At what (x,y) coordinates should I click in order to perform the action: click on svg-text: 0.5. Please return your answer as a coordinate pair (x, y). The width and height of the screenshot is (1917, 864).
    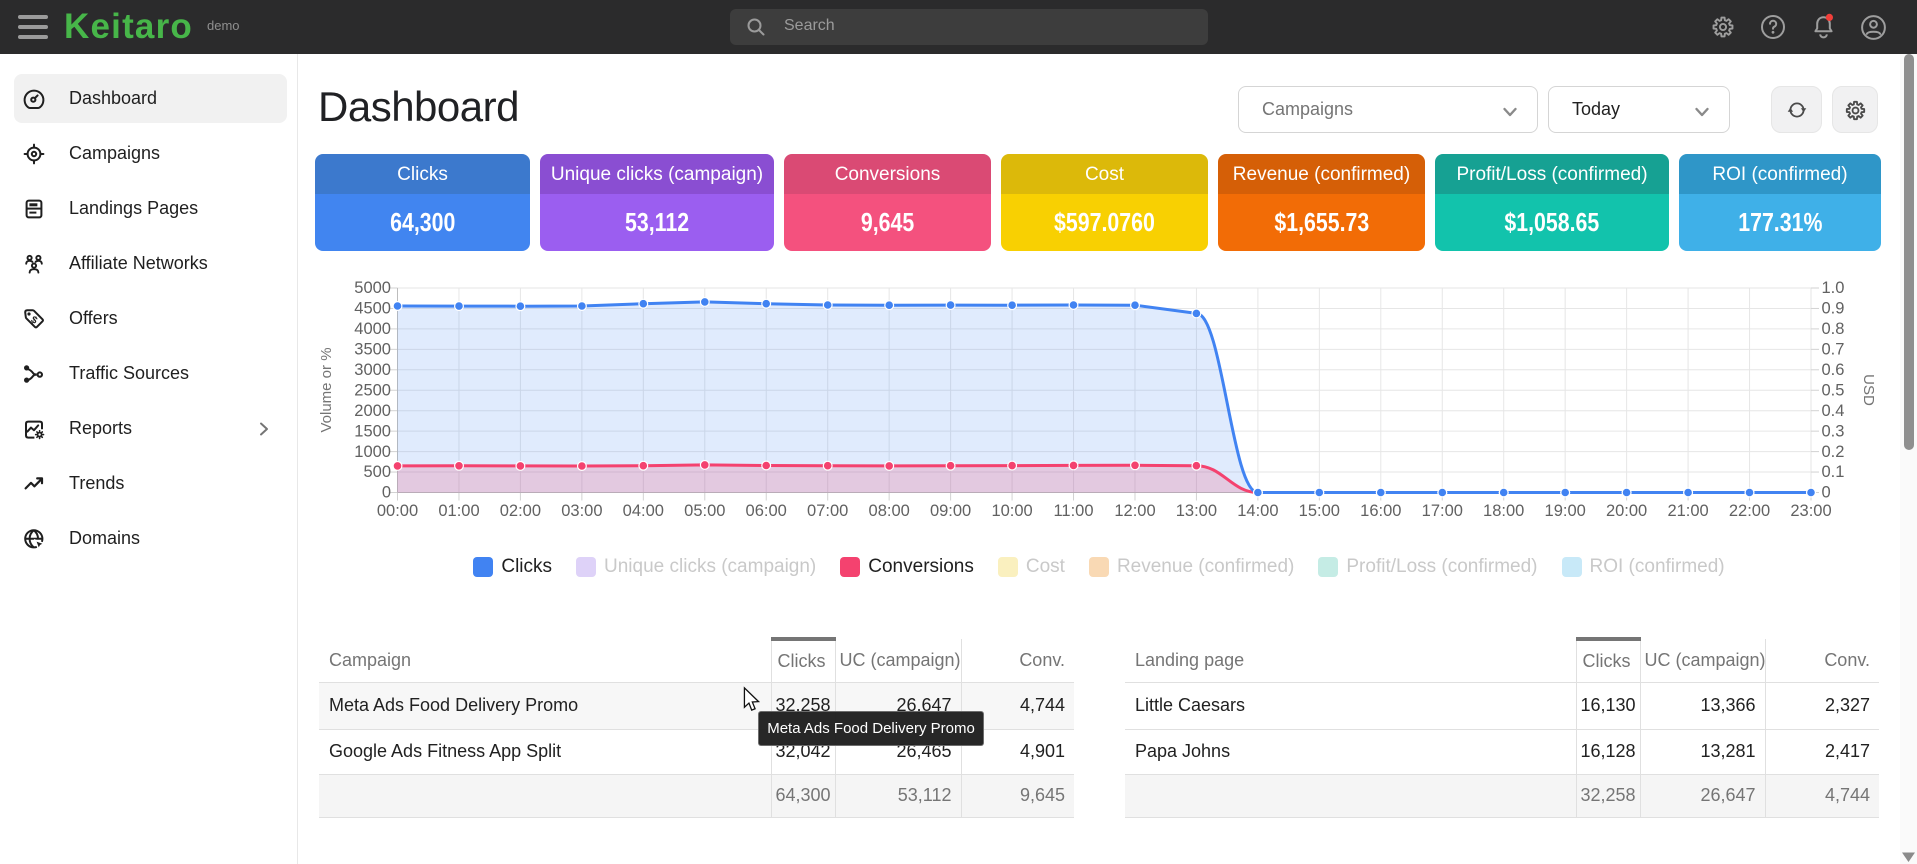
    Looking at the image, I should click on (1833, 391).